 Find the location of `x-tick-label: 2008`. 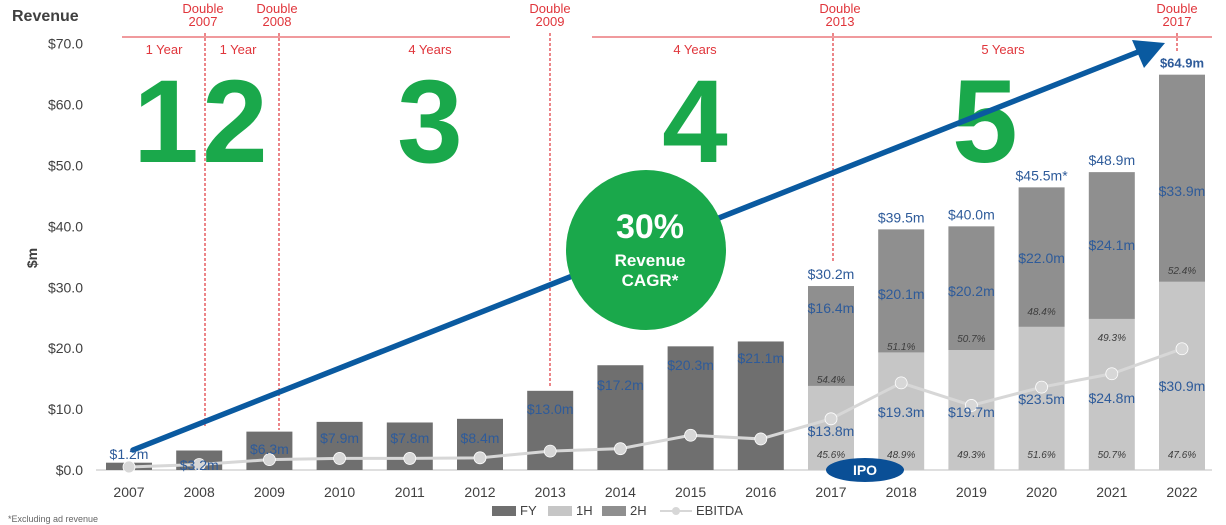

x-tick-label: 2008 is located at coordinates (199, 492).